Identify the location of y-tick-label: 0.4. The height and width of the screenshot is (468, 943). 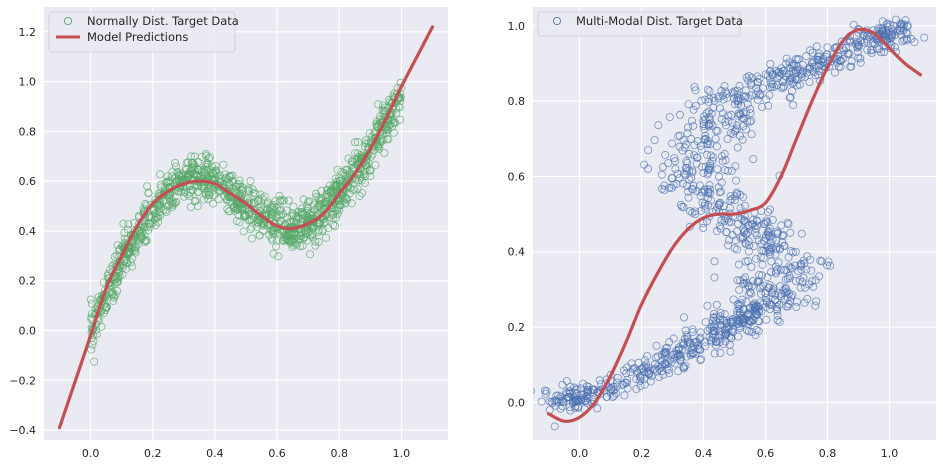
(28, 231).